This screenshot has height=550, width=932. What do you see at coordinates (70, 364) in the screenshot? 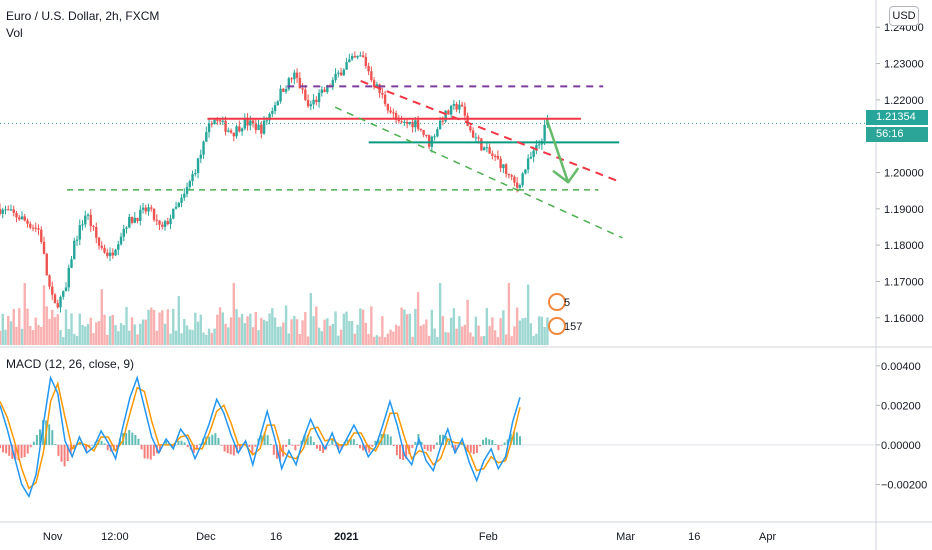
I see `macd-legend: MACD (12, 26, close, 9)` at bounding box center [70, 364].